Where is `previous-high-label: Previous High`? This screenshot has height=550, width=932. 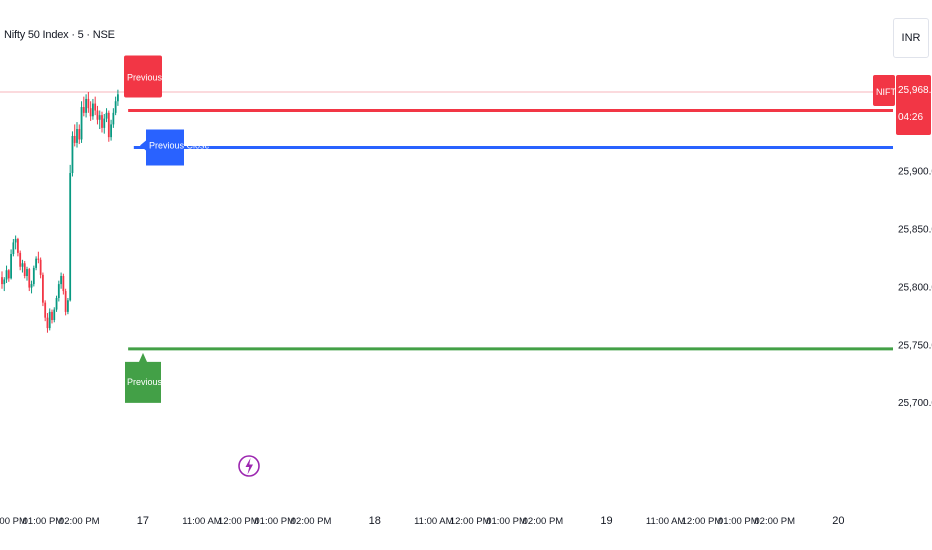 previous-high-label: Previous High is located at coordinates (153, 76).